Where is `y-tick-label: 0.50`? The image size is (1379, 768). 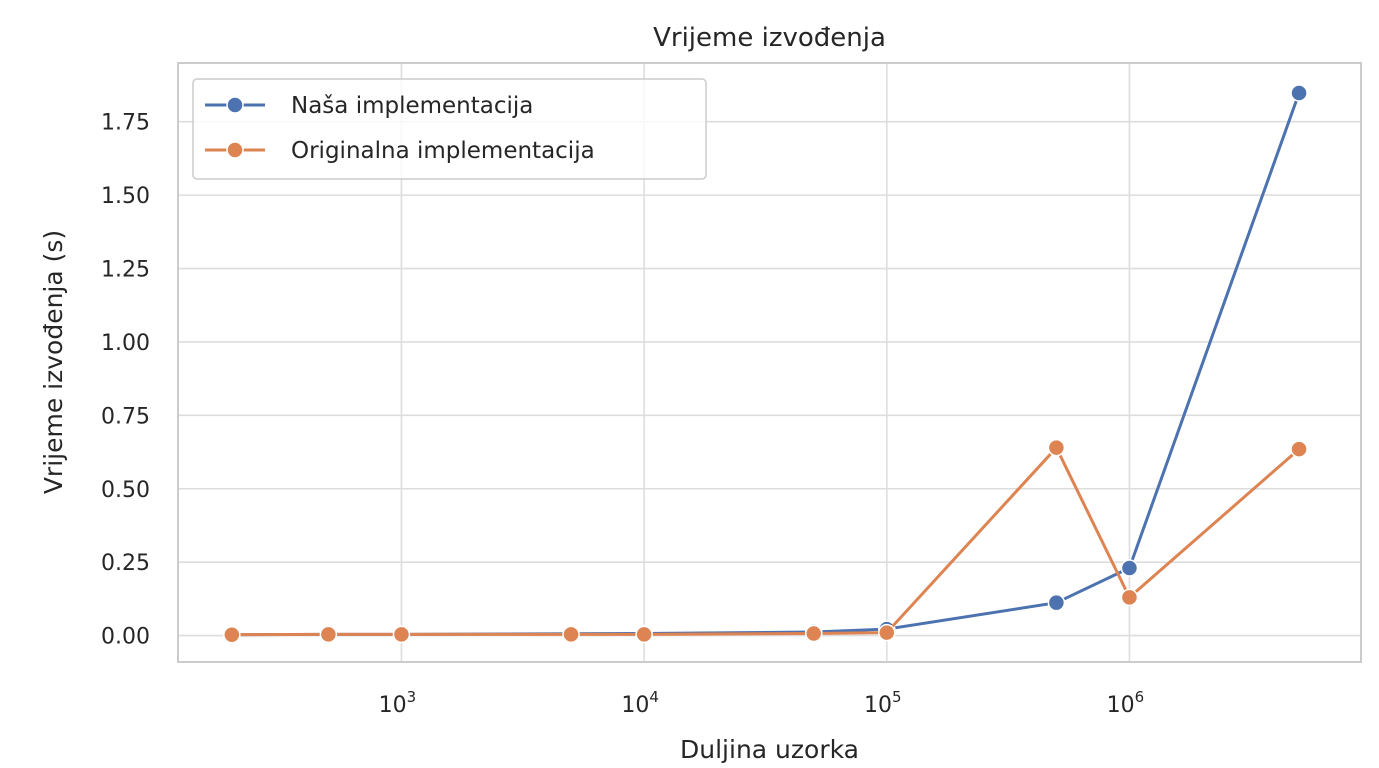 y-tick-label: 0.50 is located at coordinates (125, 490).